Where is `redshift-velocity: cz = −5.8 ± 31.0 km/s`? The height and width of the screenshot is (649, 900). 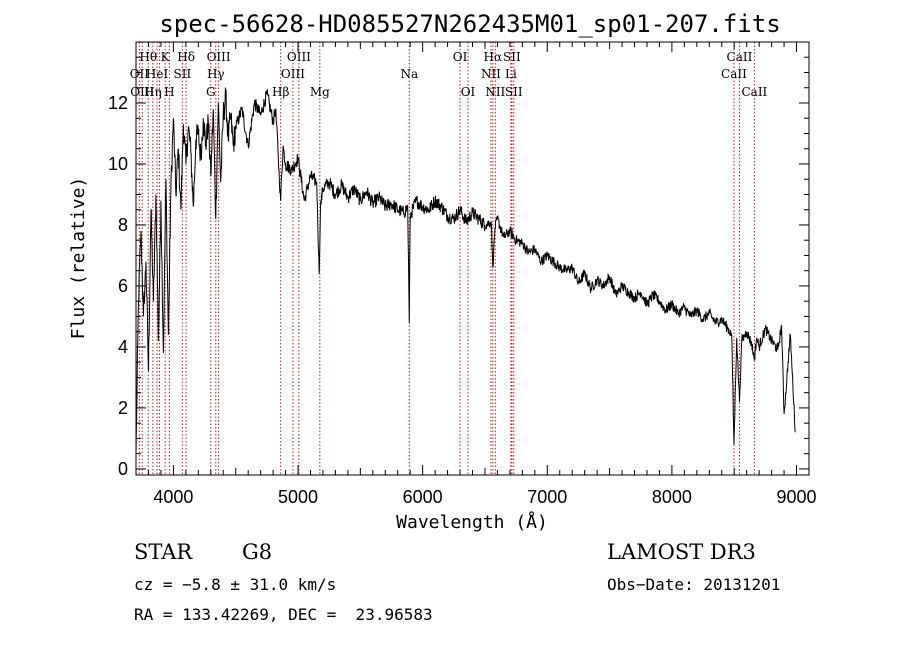 redshift-velocity: cz = −5.8 ± 31.0 km/s is located at coordinates (235, 584).